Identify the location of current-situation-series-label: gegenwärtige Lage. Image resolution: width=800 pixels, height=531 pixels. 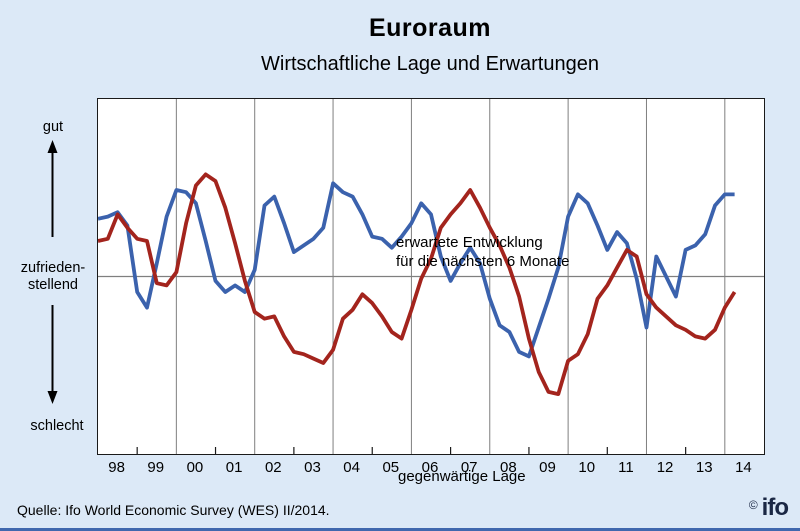
(462, 476).